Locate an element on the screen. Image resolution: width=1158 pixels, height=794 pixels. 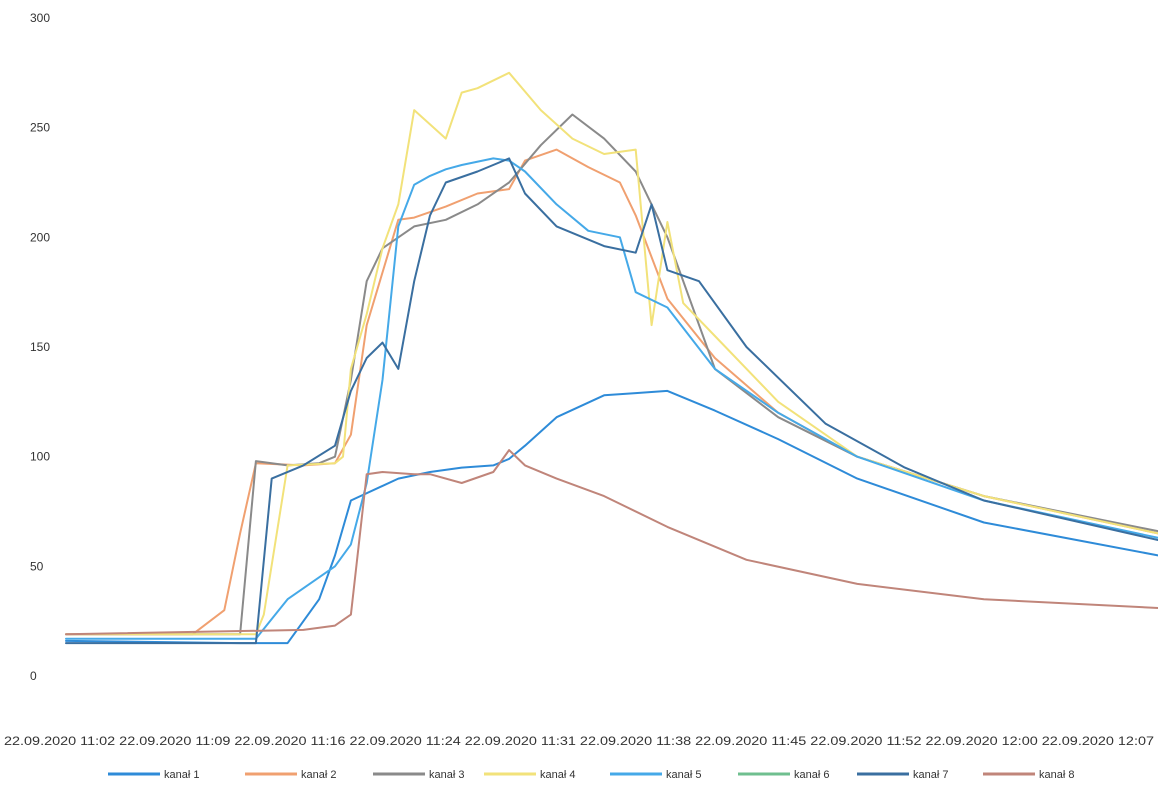
legend-item: kanał 7 is located at coordinates (902, 775).